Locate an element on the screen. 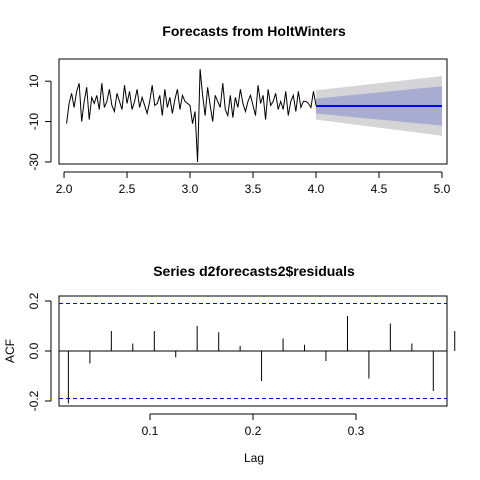  forecast-x-tick-label: 3.0 is located at coordinates (190, 189).